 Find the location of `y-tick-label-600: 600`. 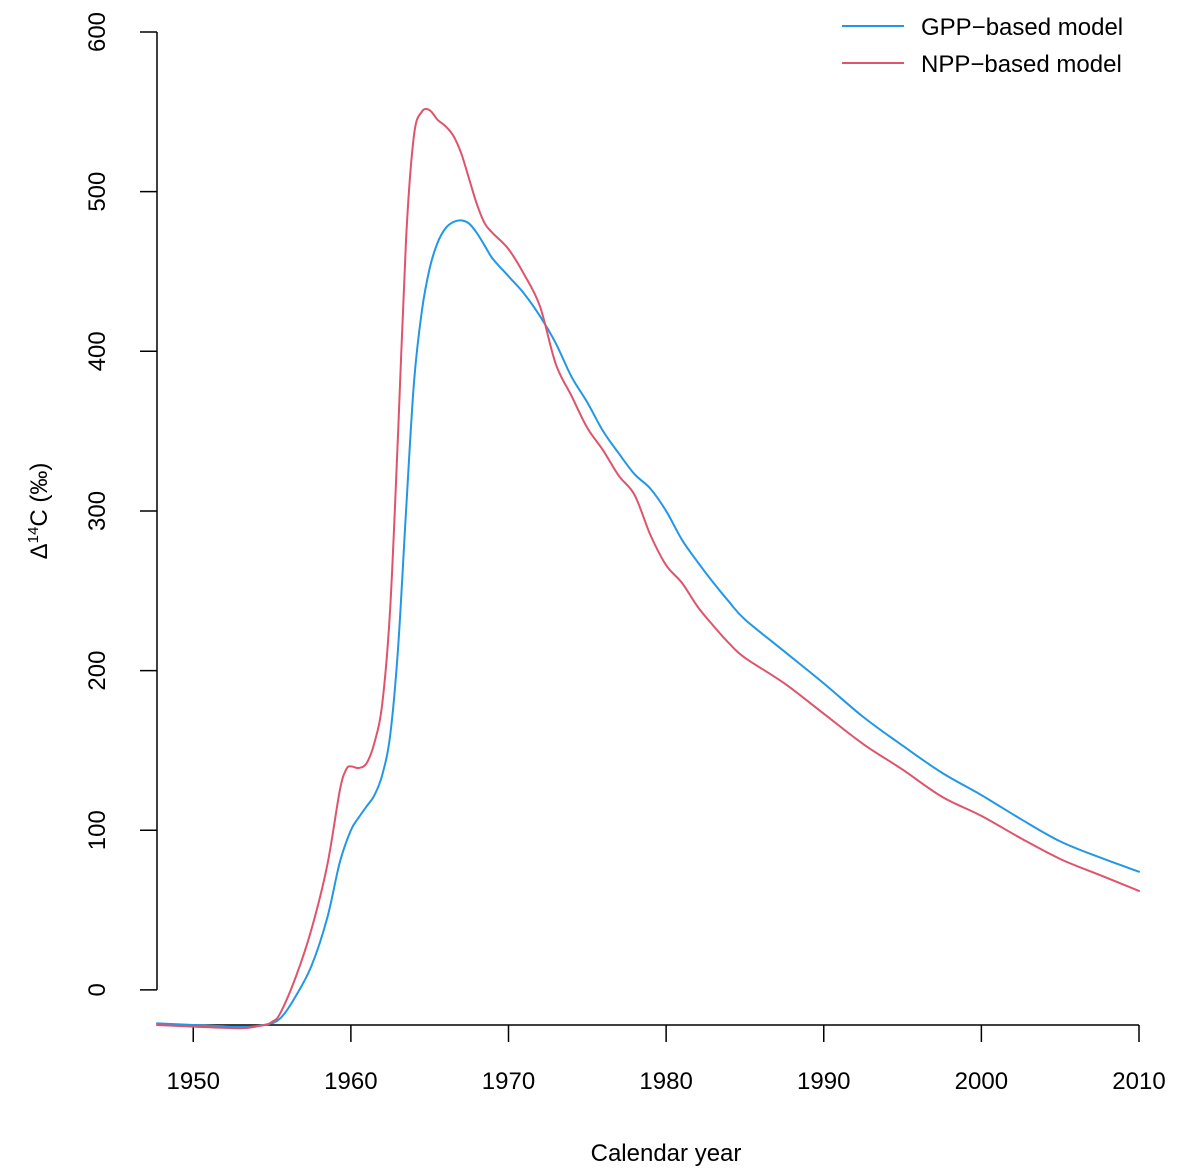

y-tick-label-600: 600 is located at coordinates (97, 32).